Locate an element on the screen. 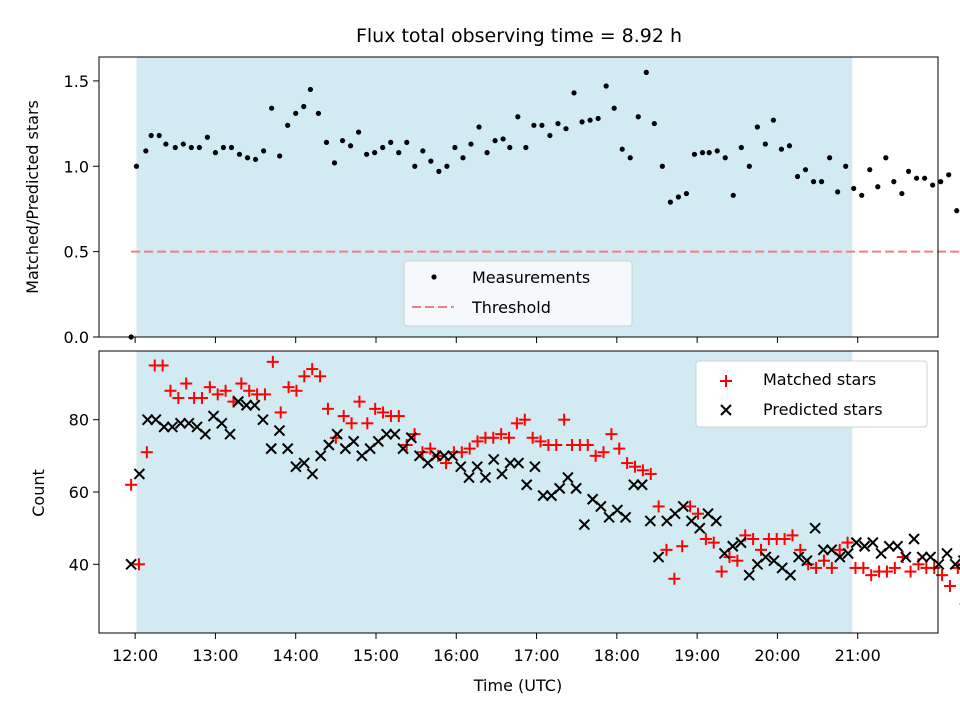  x-tick-label: 21:00 is located at coordinates (858, 655).